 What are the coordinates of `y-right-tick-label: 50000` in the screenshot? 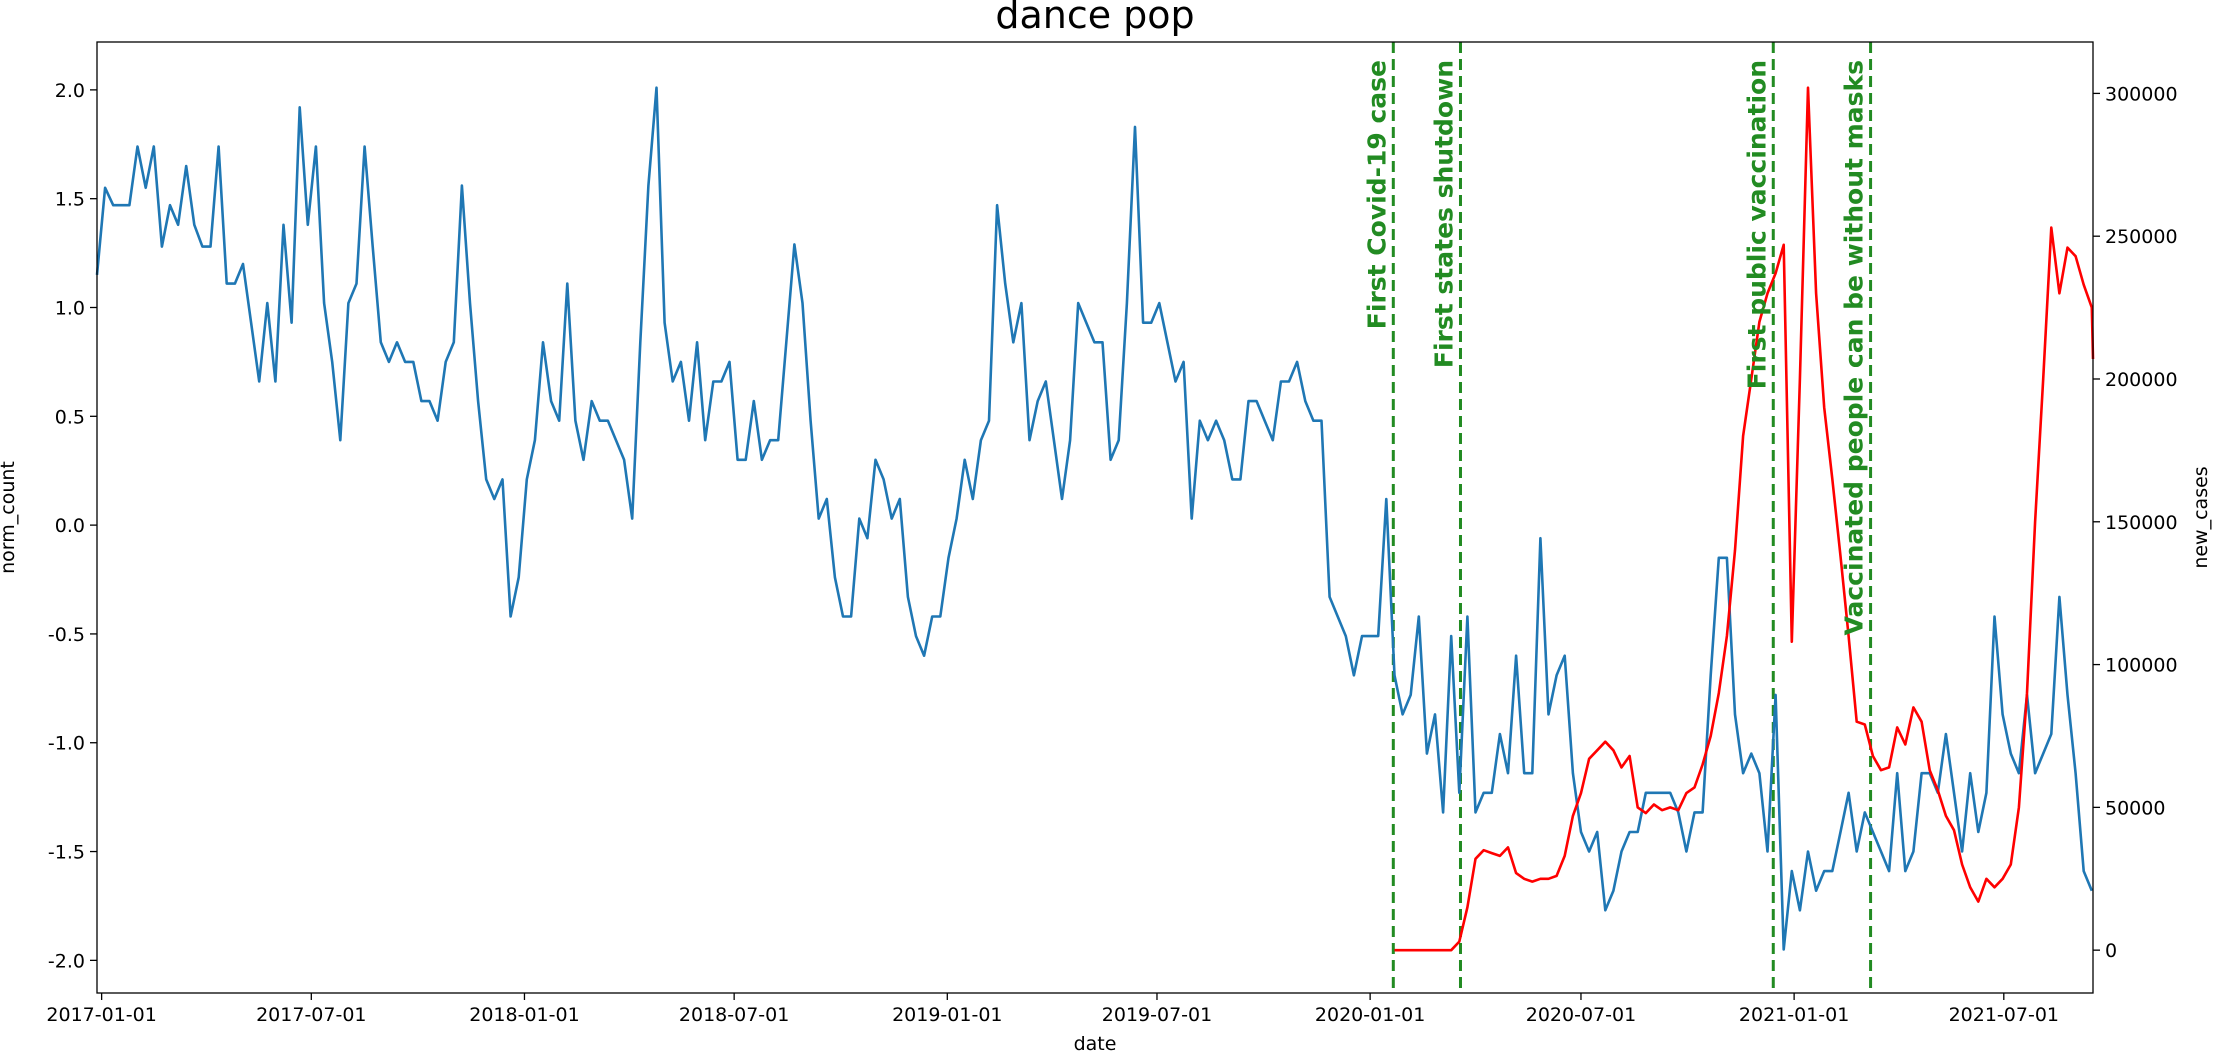 It's located at (2135, 808).